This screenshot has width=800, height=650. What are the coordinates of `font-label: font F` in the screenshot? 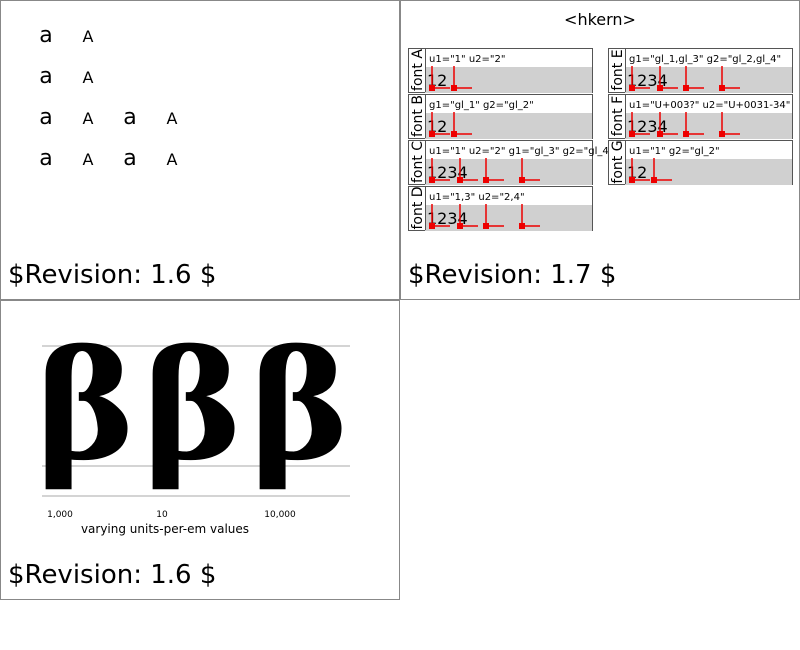 It's located at (618, 116).